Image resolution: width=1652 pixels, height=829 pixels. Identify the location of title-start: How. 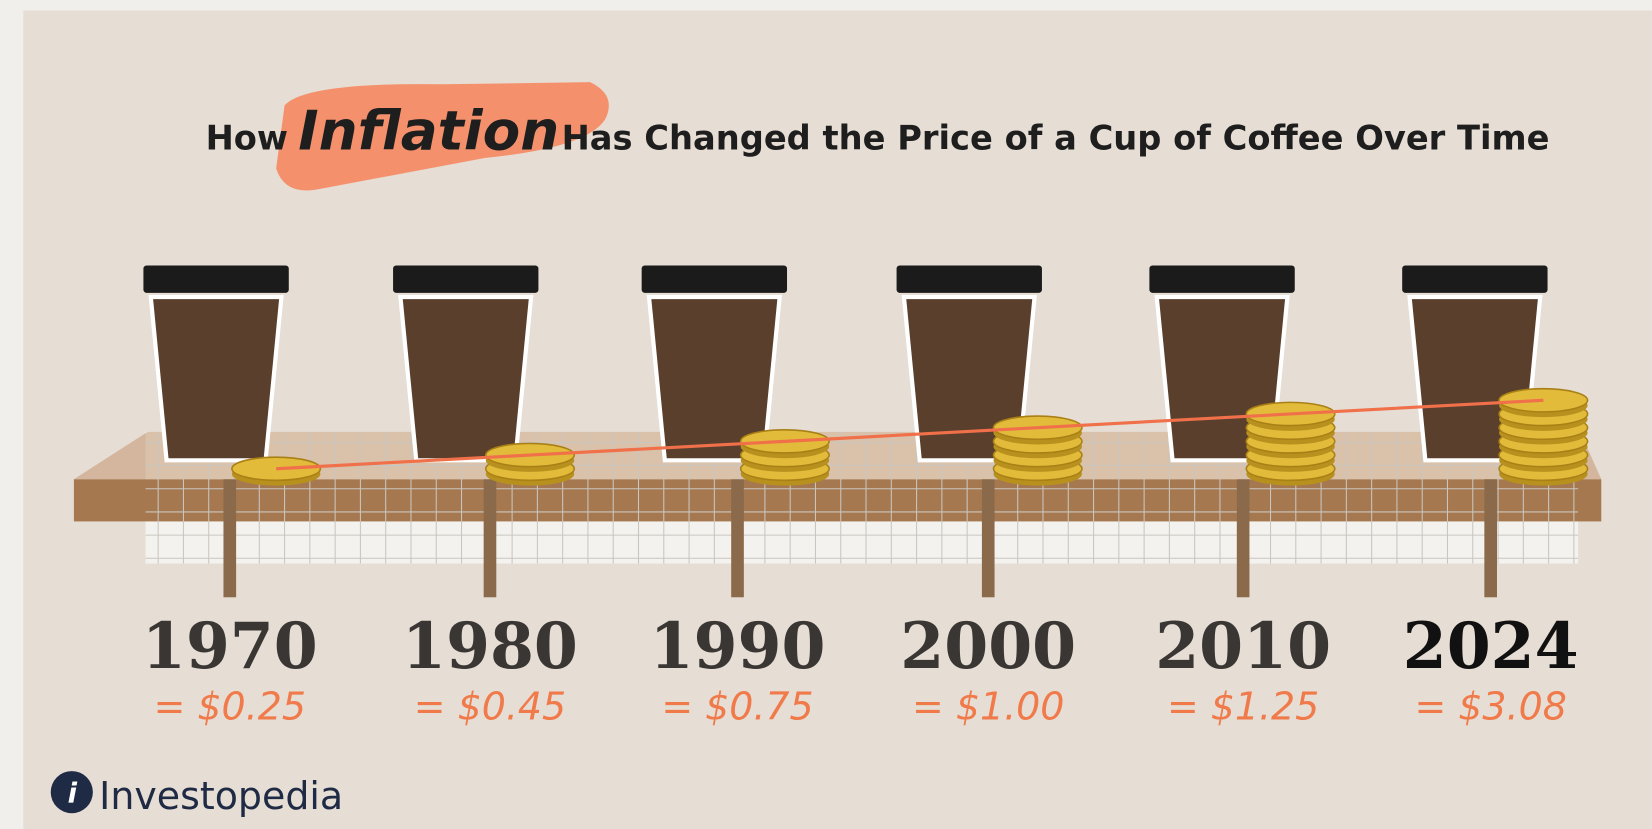
(247, 138).